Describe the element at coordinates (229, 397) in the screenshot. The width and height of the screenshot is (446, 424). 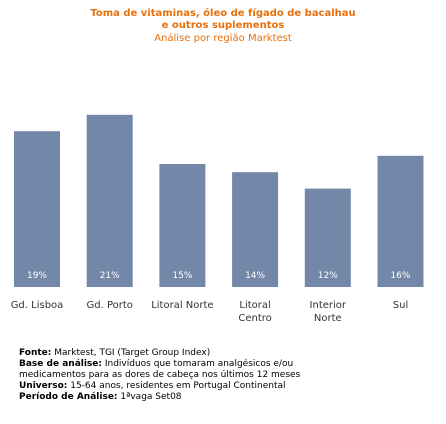
I see `note-period: Período de Análise: 1ªvaga Set08` at that location.